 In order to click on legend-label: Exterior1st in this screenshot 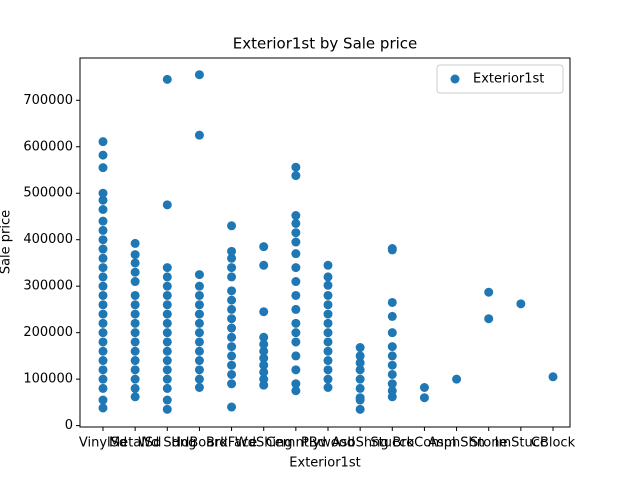, I will do `click(508, 79)`.